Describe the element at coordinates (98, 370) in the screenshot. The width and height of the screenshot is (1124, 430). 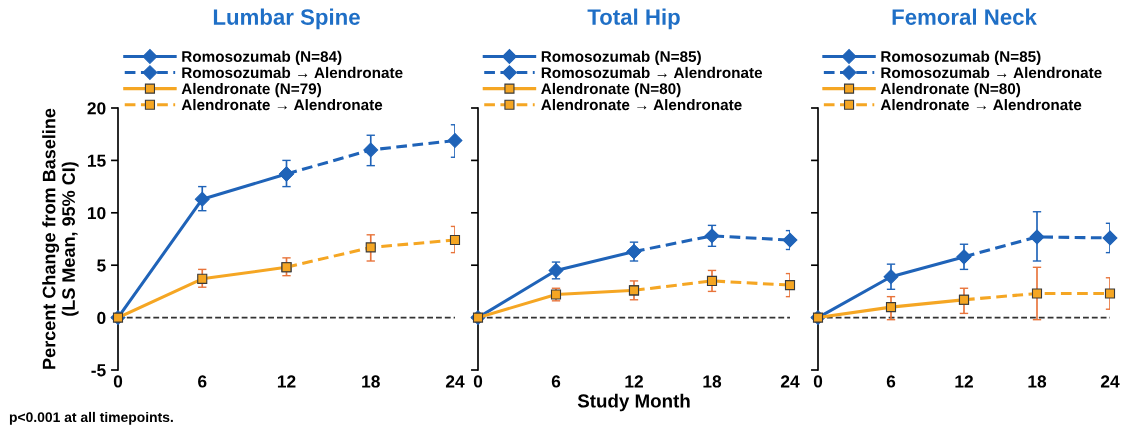
I see `y-tick-label: -5` at that location.